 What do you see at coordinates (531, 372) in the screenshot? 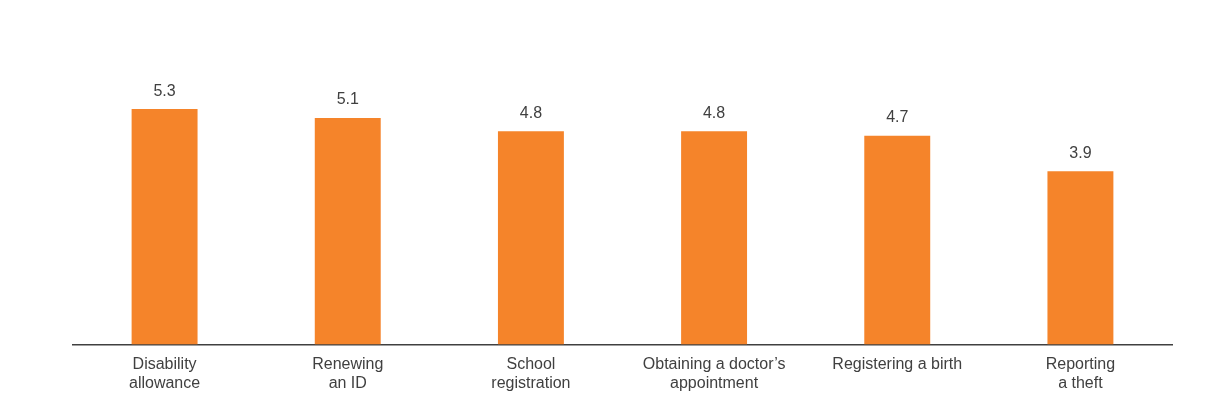
I see `x-tick-label: School registration` at bounding box center [531, 372].